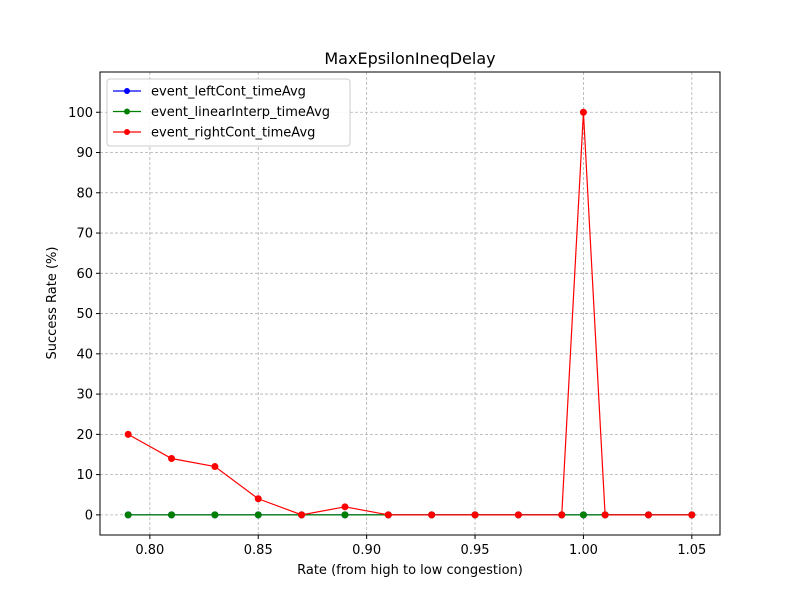  What do you see at coordinates (409, 58) in the screenshot?
I see `chart-title: MaxEpsilonIneqDelay` at bounding box center [409, 58].